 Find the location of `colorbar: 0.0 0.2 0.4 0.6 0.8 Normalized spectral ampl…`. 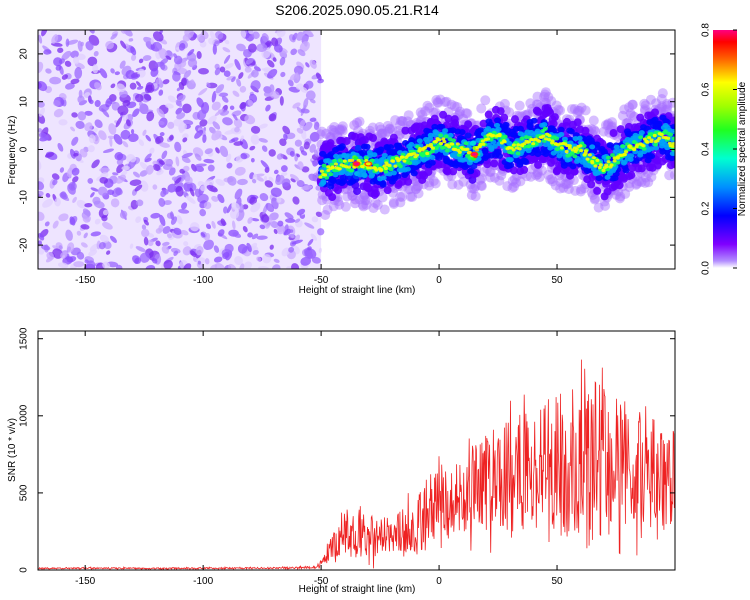

colorbar: 0.0 0.2 0.4 0.6 0.8 Normalized spectral ampl… is located at coordinates (724, 149).